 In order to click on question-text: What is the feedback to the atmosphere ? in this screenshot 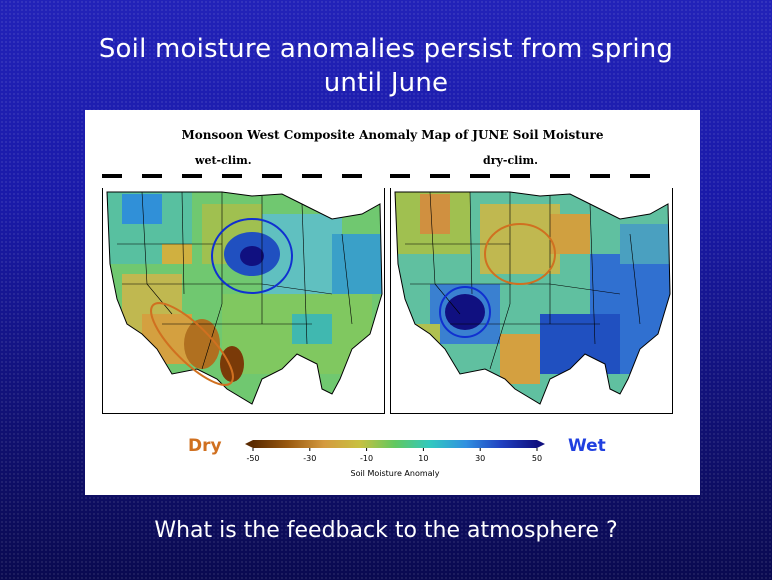, I will do `click(386, 530)`.